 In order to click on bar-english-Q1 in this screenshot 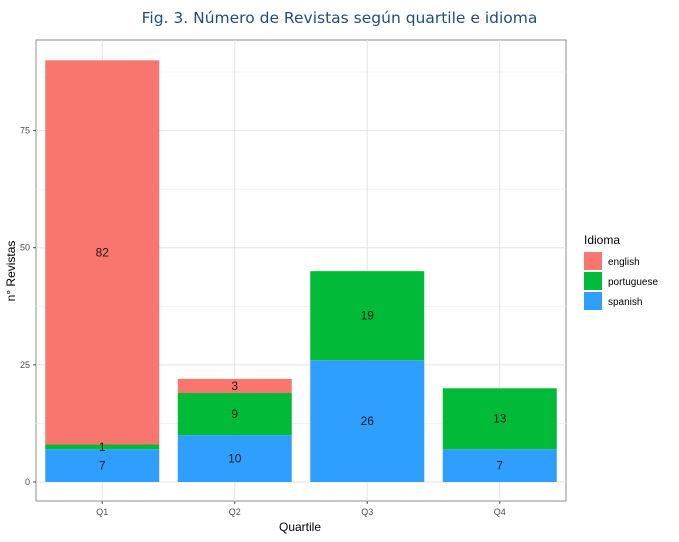, I will do `click(102, 252)`.